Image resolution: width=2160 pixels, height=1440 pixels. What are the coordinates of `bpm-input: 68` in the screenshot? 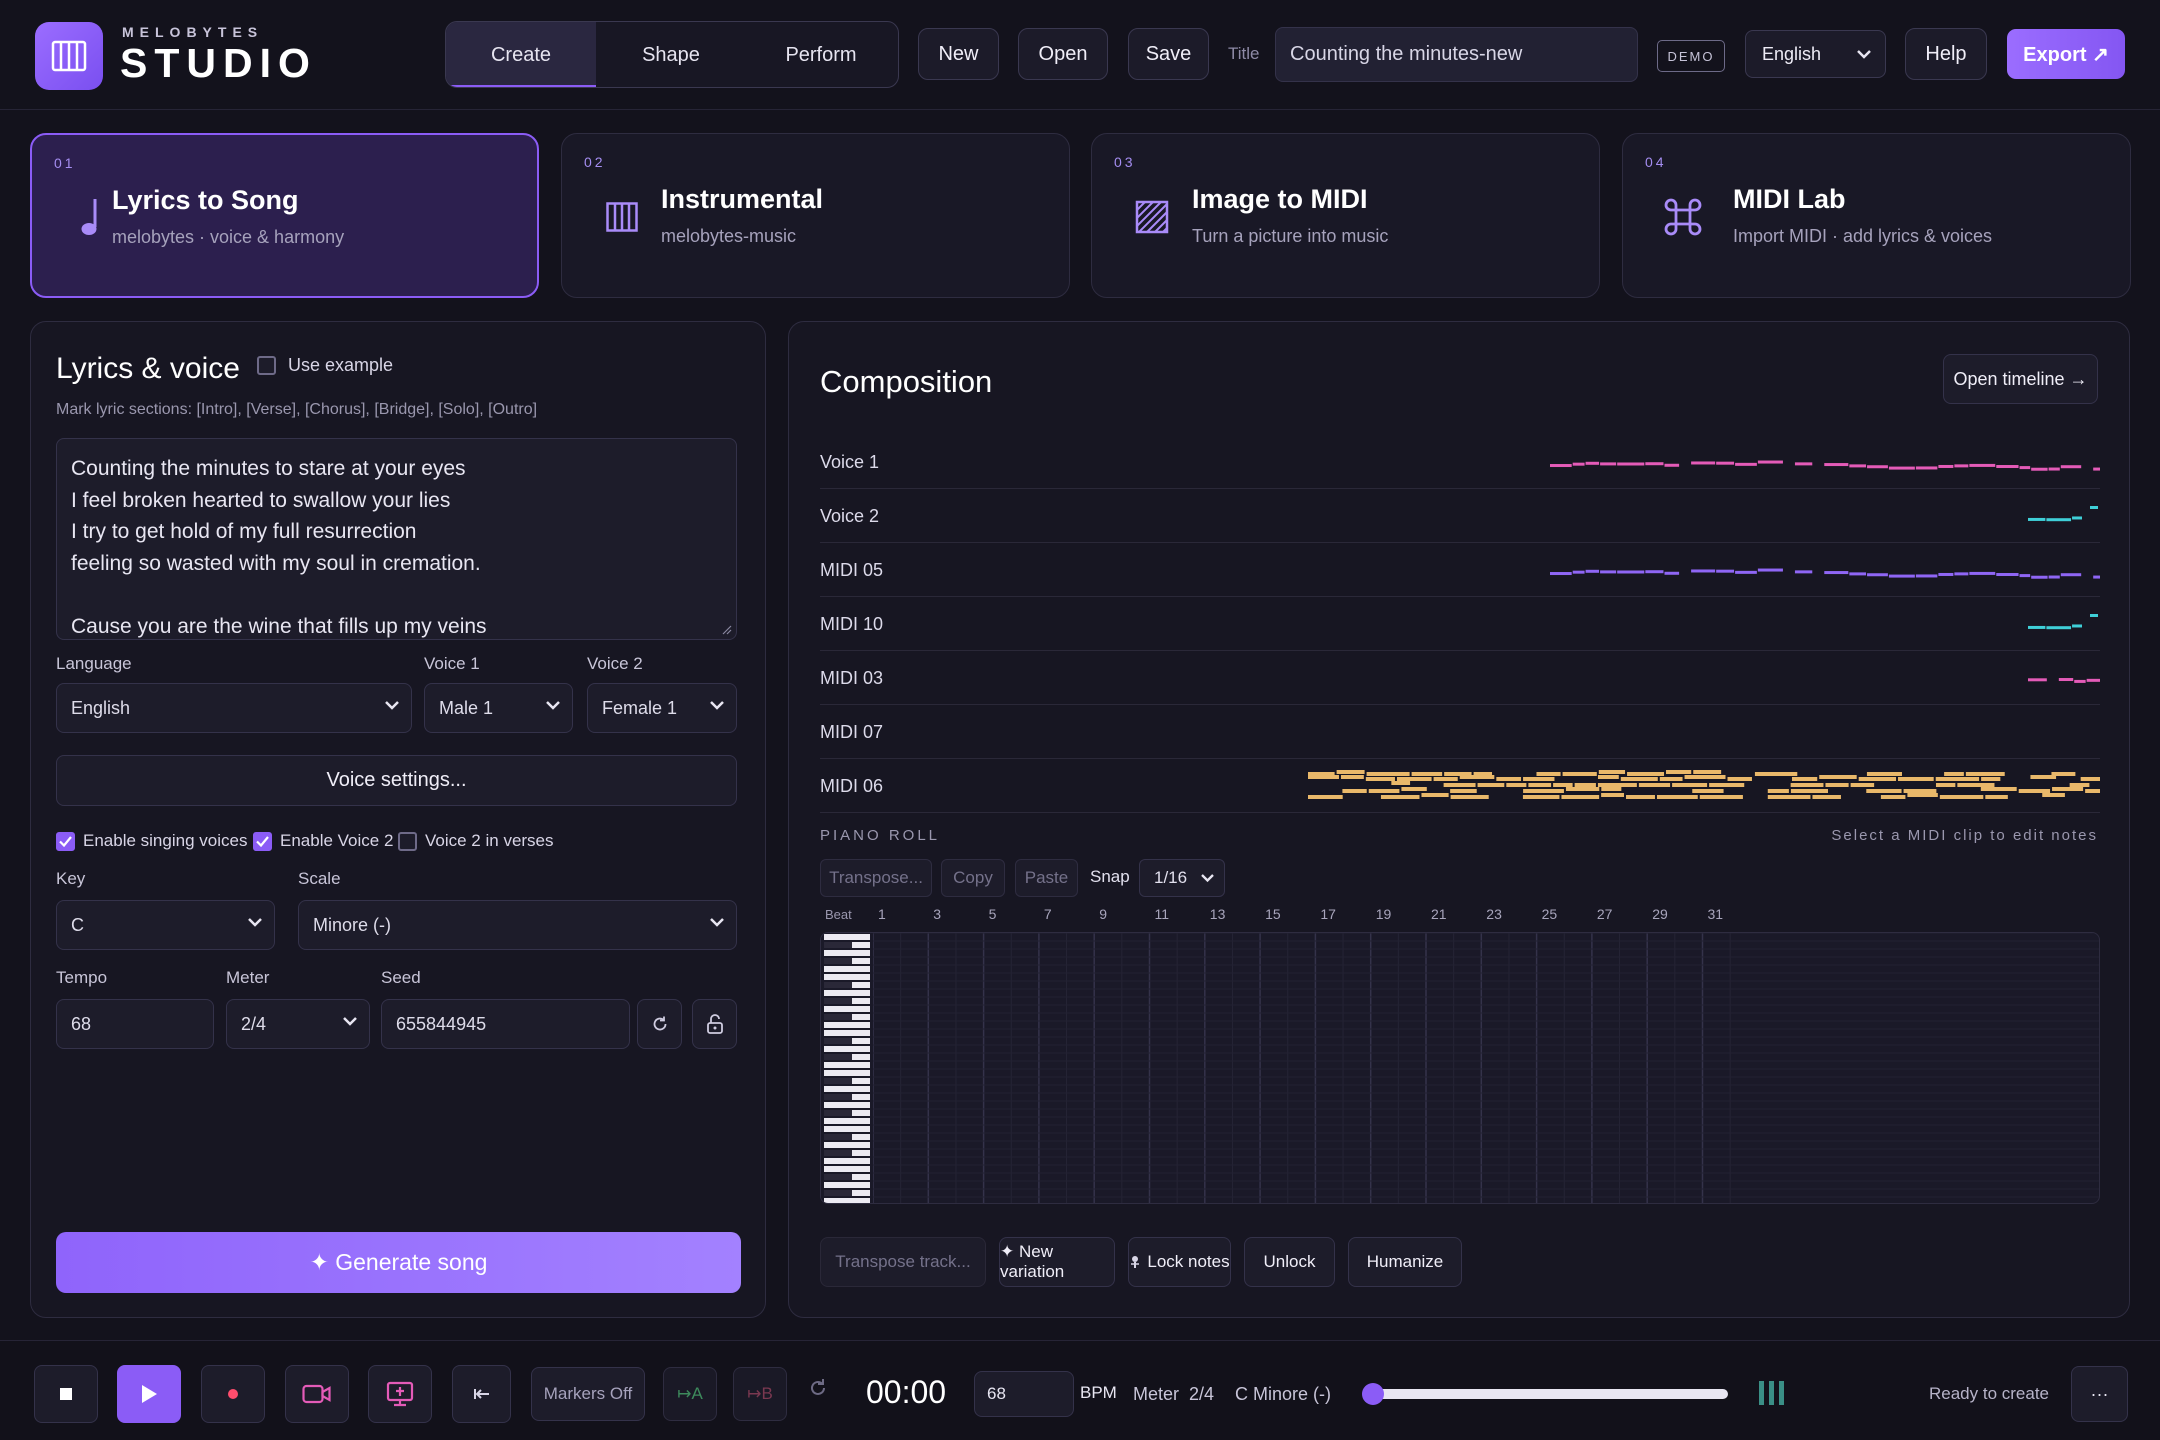 It's located at (1024, 1394).